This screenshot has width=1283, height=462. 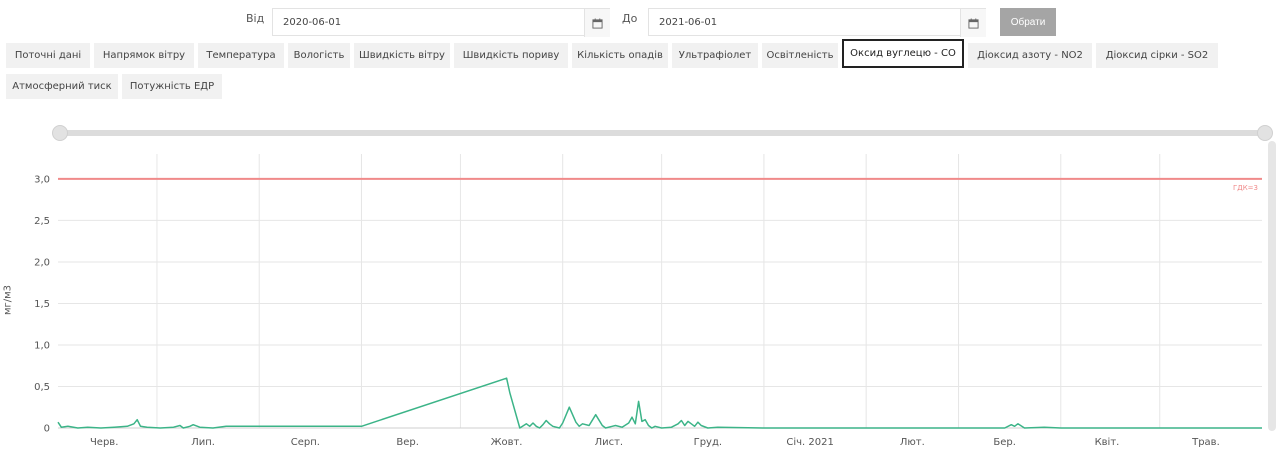 I want to click on tab-ultraviolet: Ультрафіолет, so click(x=715, y=55).